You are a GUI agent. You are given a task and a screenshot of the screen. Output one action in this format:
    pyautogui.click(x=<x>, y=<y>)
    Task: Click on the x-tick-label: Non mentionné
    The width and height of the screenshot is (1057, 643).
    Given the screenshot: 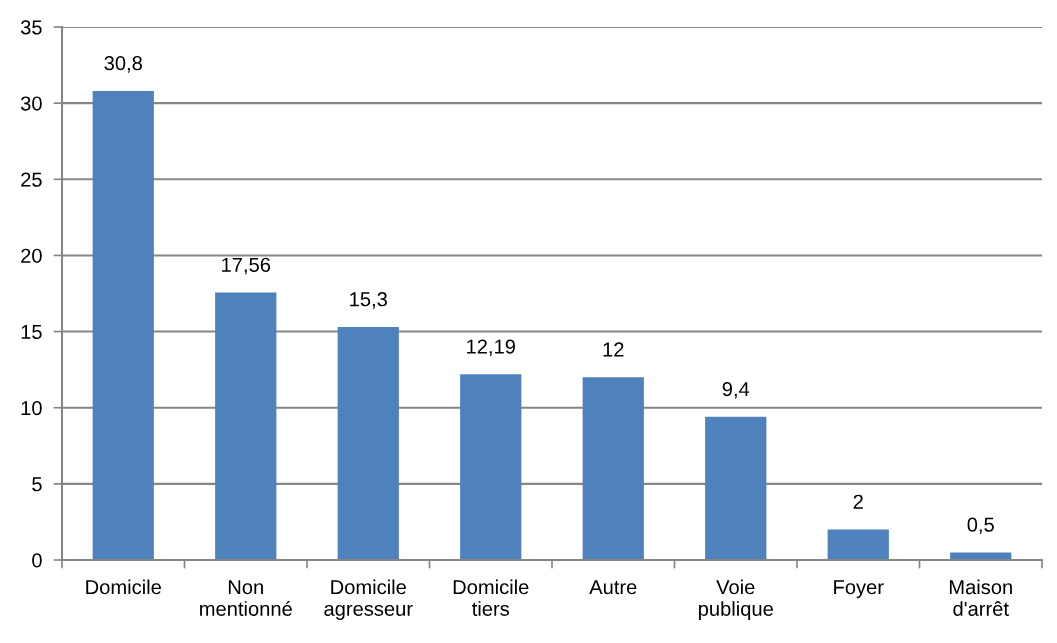 What is the action you would take?
    pyautogui.click(x=246, y=598)
    